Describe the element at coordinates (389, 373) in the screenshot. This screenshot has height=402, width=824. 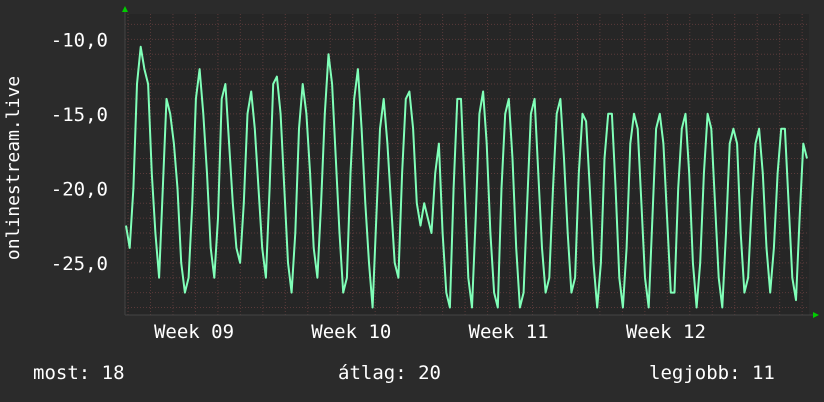
I see `stat-average: átlag: 20` at that location.